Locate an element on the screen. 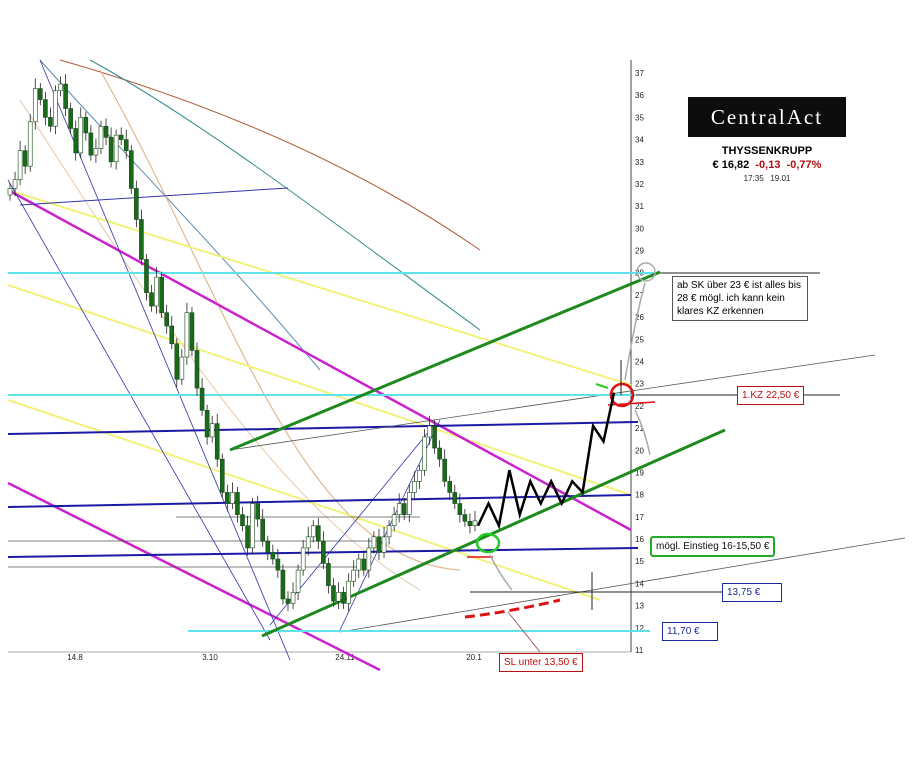 Image resolution: width=921 pixels, height=768 pixels. moving-average-lightblue is located at coordinates (180, 215).